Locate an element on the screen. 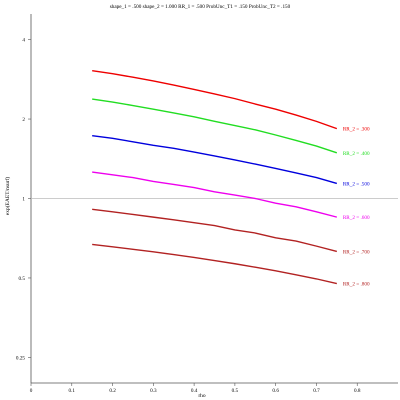 The width and height of the screenshot is (400, 400). x-axis: 0 0.1 0.2 0.3 0.4 0.5 0.6 0.7 0.8 is located at coordinates (195, 388).